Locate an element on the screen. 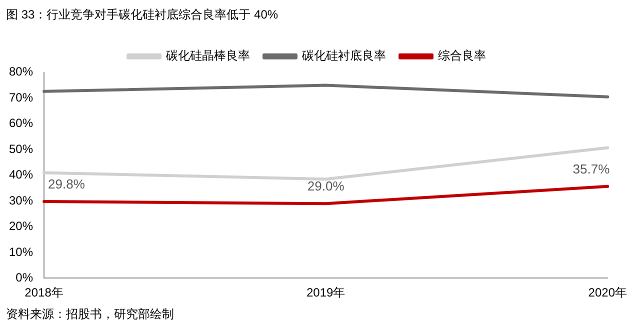  y-tick-label: 30% is located at coordinates (21, 200).